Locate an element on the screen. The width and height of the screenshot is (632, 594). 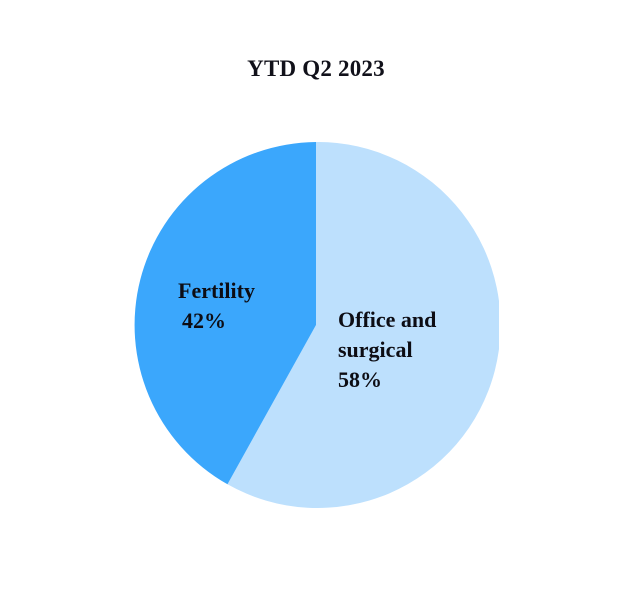
chart-title: YTD Q2 2023 is located at coordinates (316, 68).